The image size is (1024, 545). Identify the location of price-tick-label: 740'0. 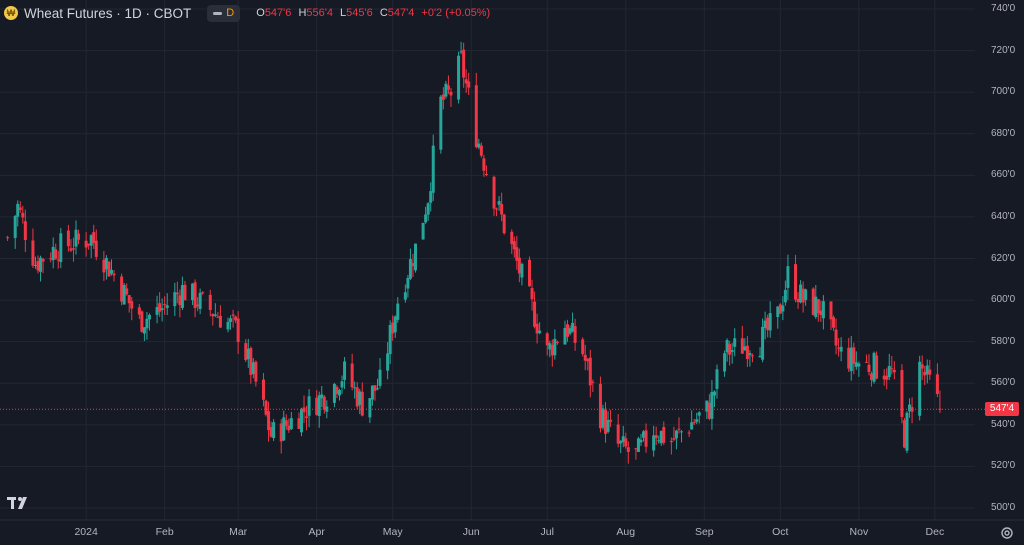
(1003, 8).